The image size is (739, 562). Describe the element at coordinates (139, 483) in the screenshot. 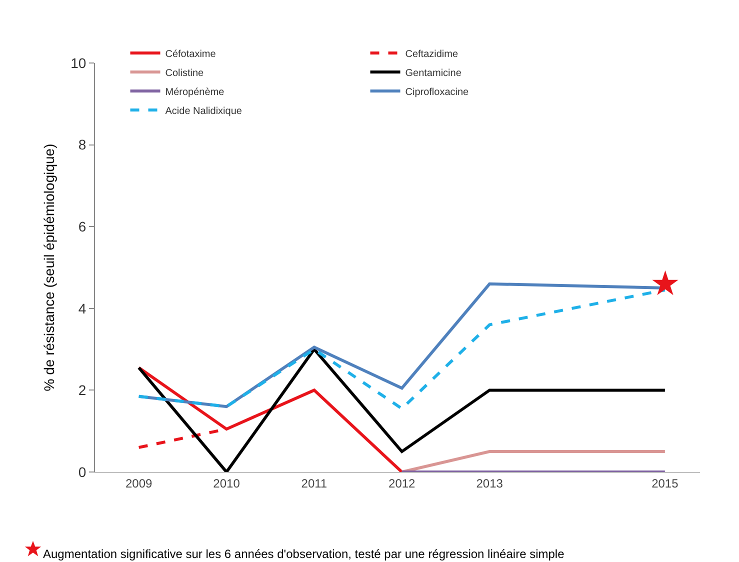

I see `x-tick-label: 2009` at that location.